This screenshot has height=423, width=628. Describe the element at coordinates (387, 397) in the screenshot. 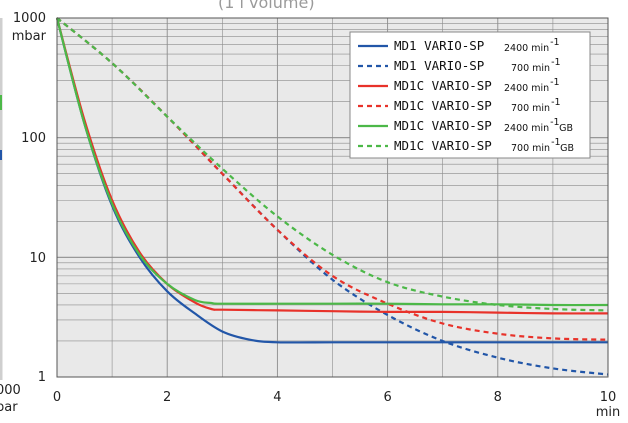

I see `x-tick-label: 6` at that location.